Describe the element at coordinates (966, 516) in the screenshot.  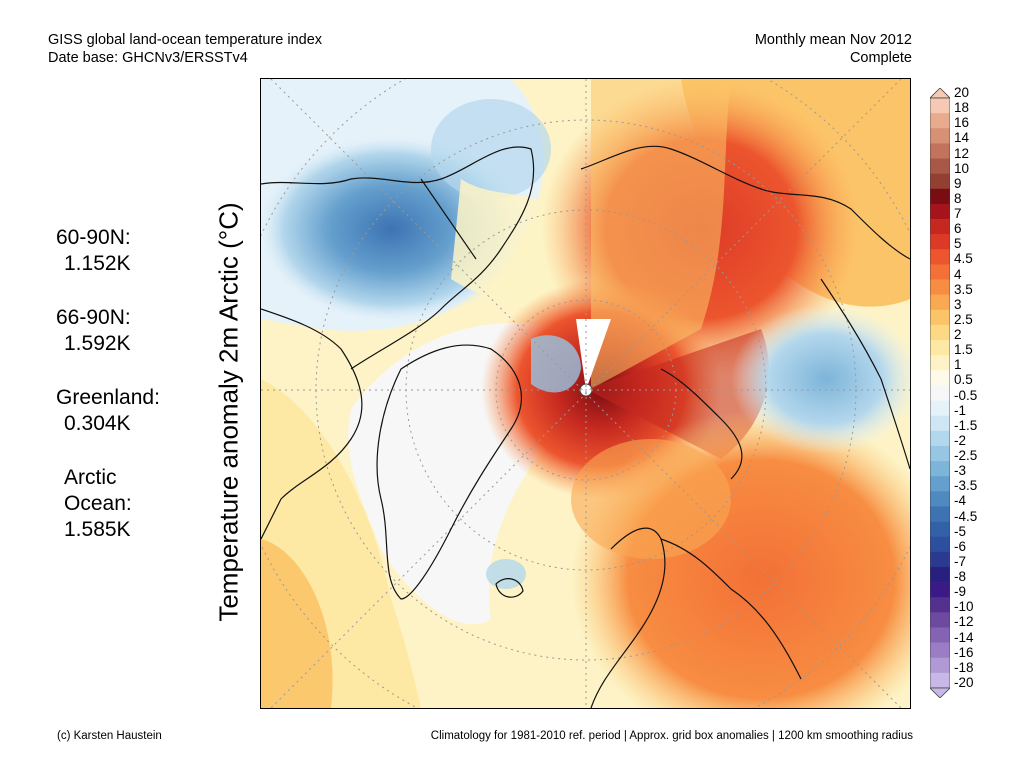
I see `colorbar-tick-label: -4.5` at that location.